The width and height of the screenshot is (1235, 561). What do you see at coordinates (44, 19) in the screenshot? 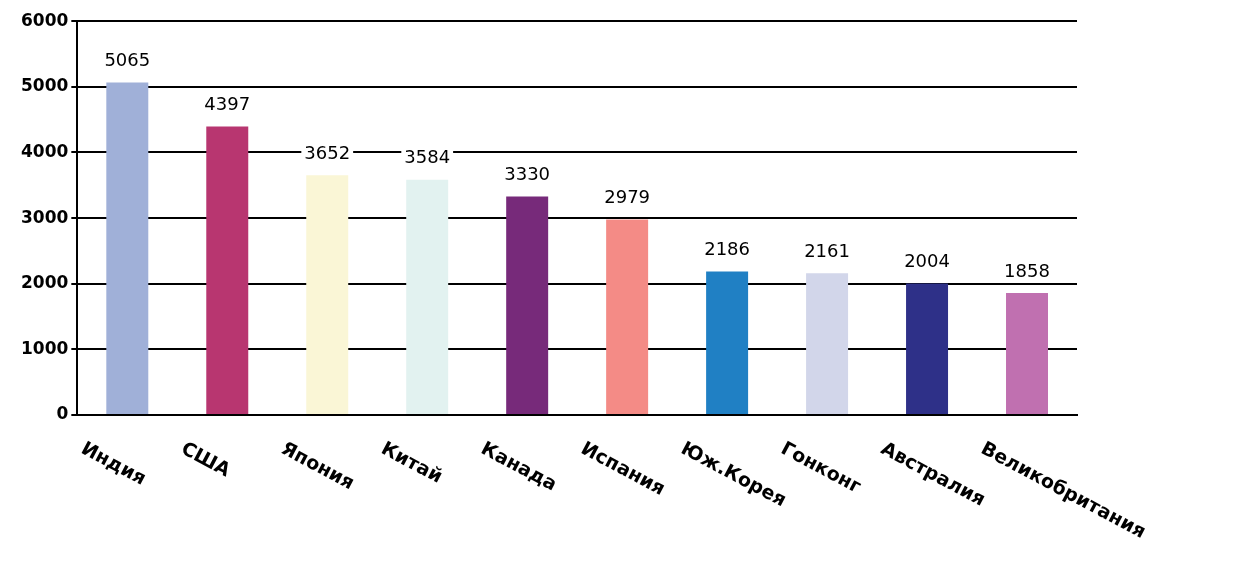
I see `y-tick-label: 6000` at bounding box center [44, 19].